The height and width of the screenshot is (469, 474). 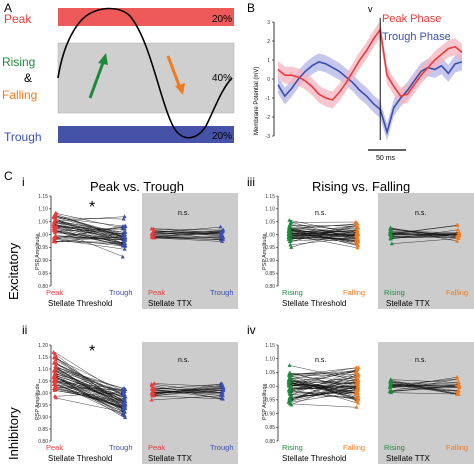 What do you see at coordinates (54, 447) in the screenshot?
I see `cat-peak-ii: Peak` at bounding box center [54, 447].